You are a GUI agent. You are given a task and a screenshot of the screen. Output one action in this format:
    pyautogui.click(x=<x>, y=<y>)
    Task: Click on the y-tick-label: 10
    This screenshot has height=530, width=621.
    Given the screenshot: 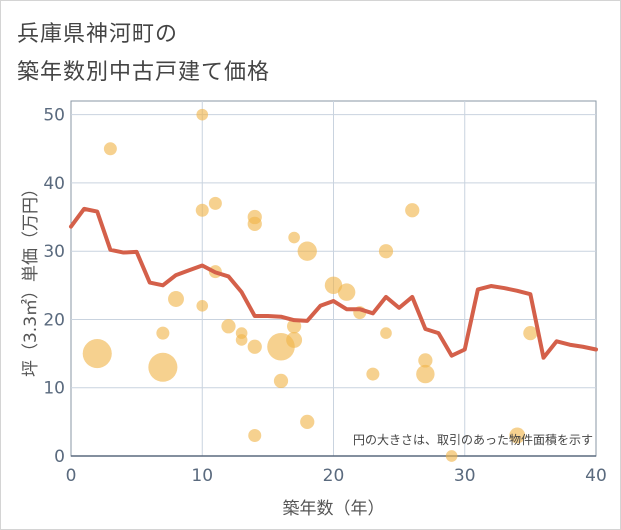 What is the action you would take?
    pyautogui.click(x=54, y=389)
    